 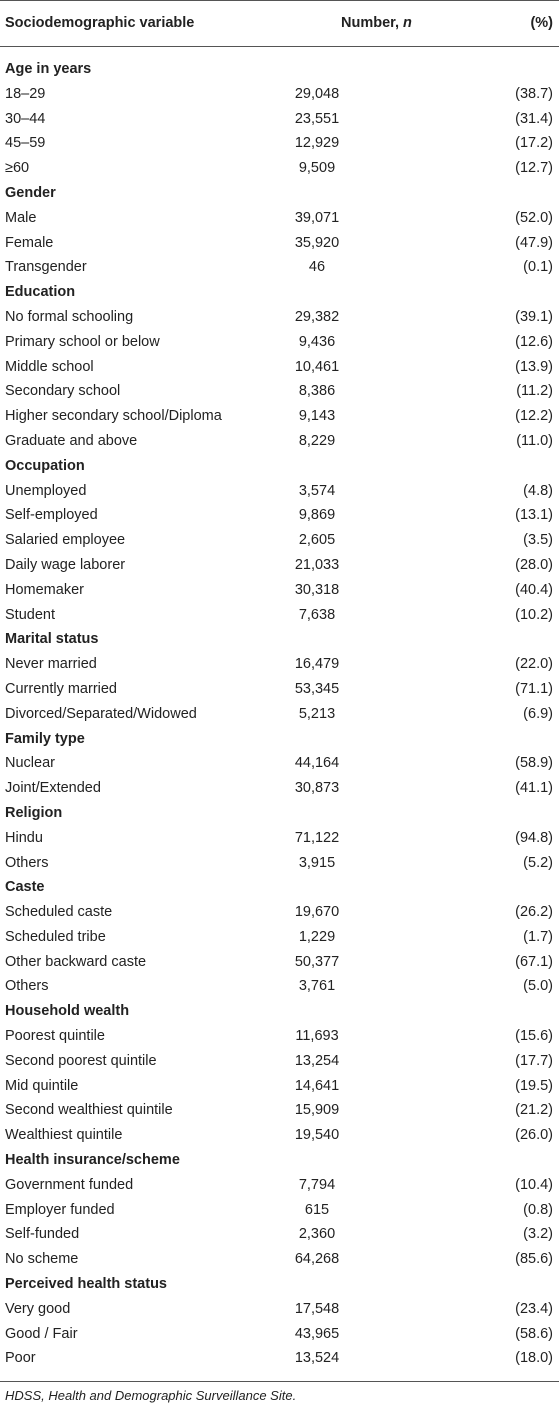 I want to click on section-header-row: Marital status, so click(x=279, y=639).